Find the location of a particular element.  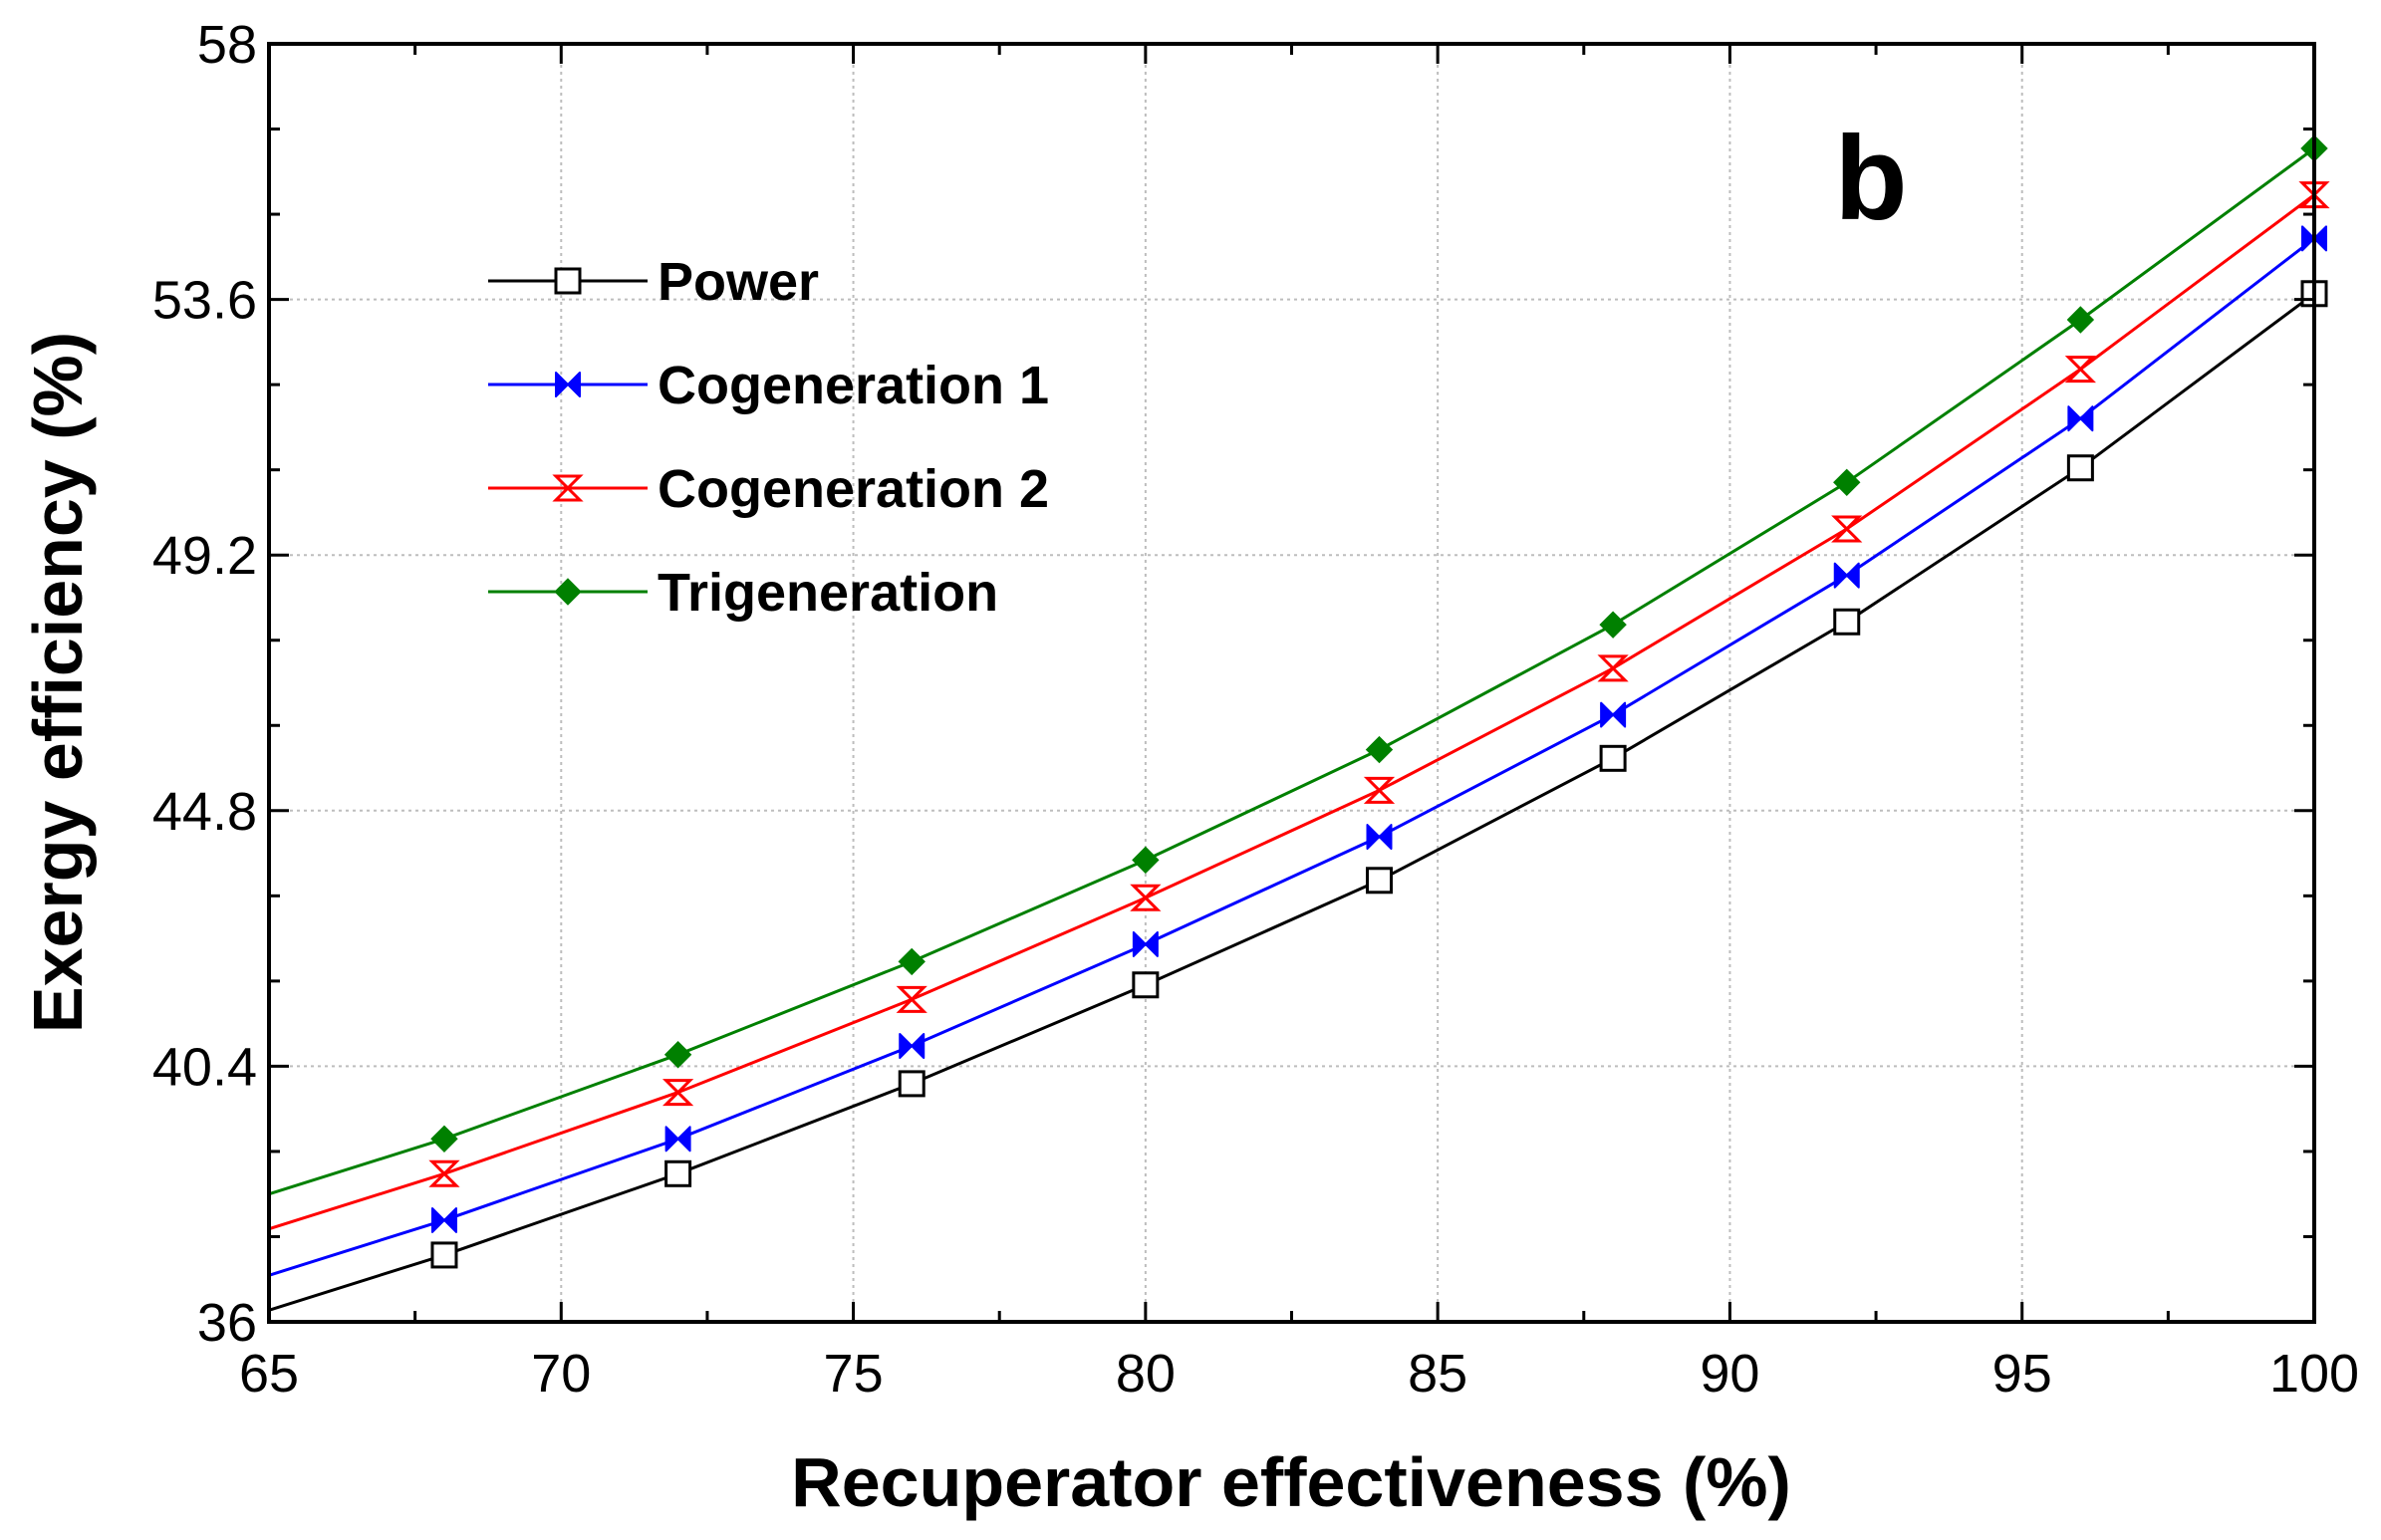

y-tick-label: 49.2 is located at coordinates (204, 556).